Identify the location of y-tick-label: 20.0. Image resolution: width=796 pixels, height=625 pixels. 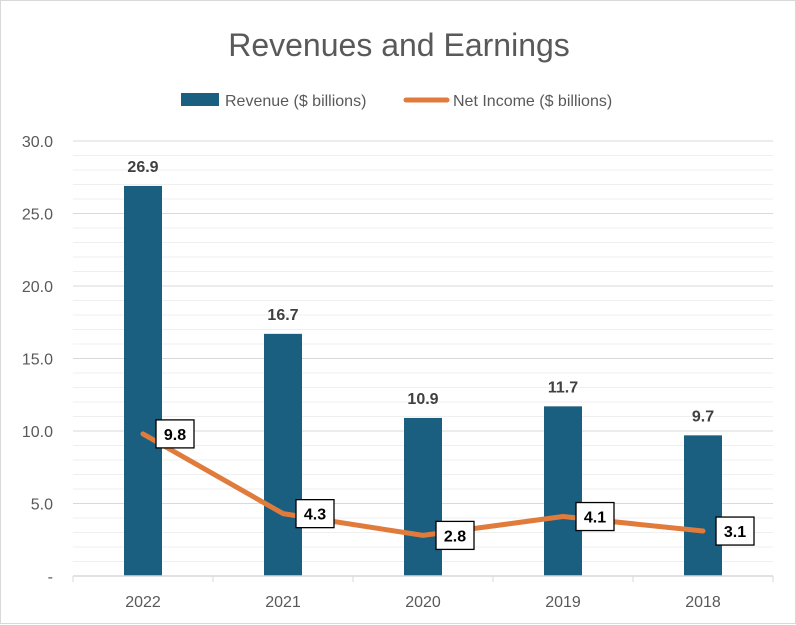
(37, 287).